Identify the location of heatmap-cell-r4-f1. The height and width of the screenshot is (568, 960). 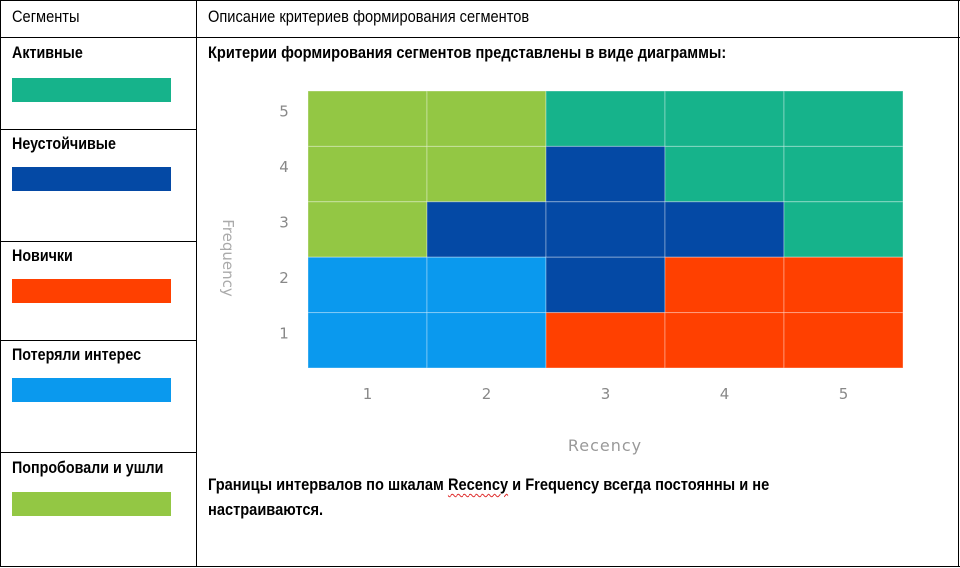
(724, 340).